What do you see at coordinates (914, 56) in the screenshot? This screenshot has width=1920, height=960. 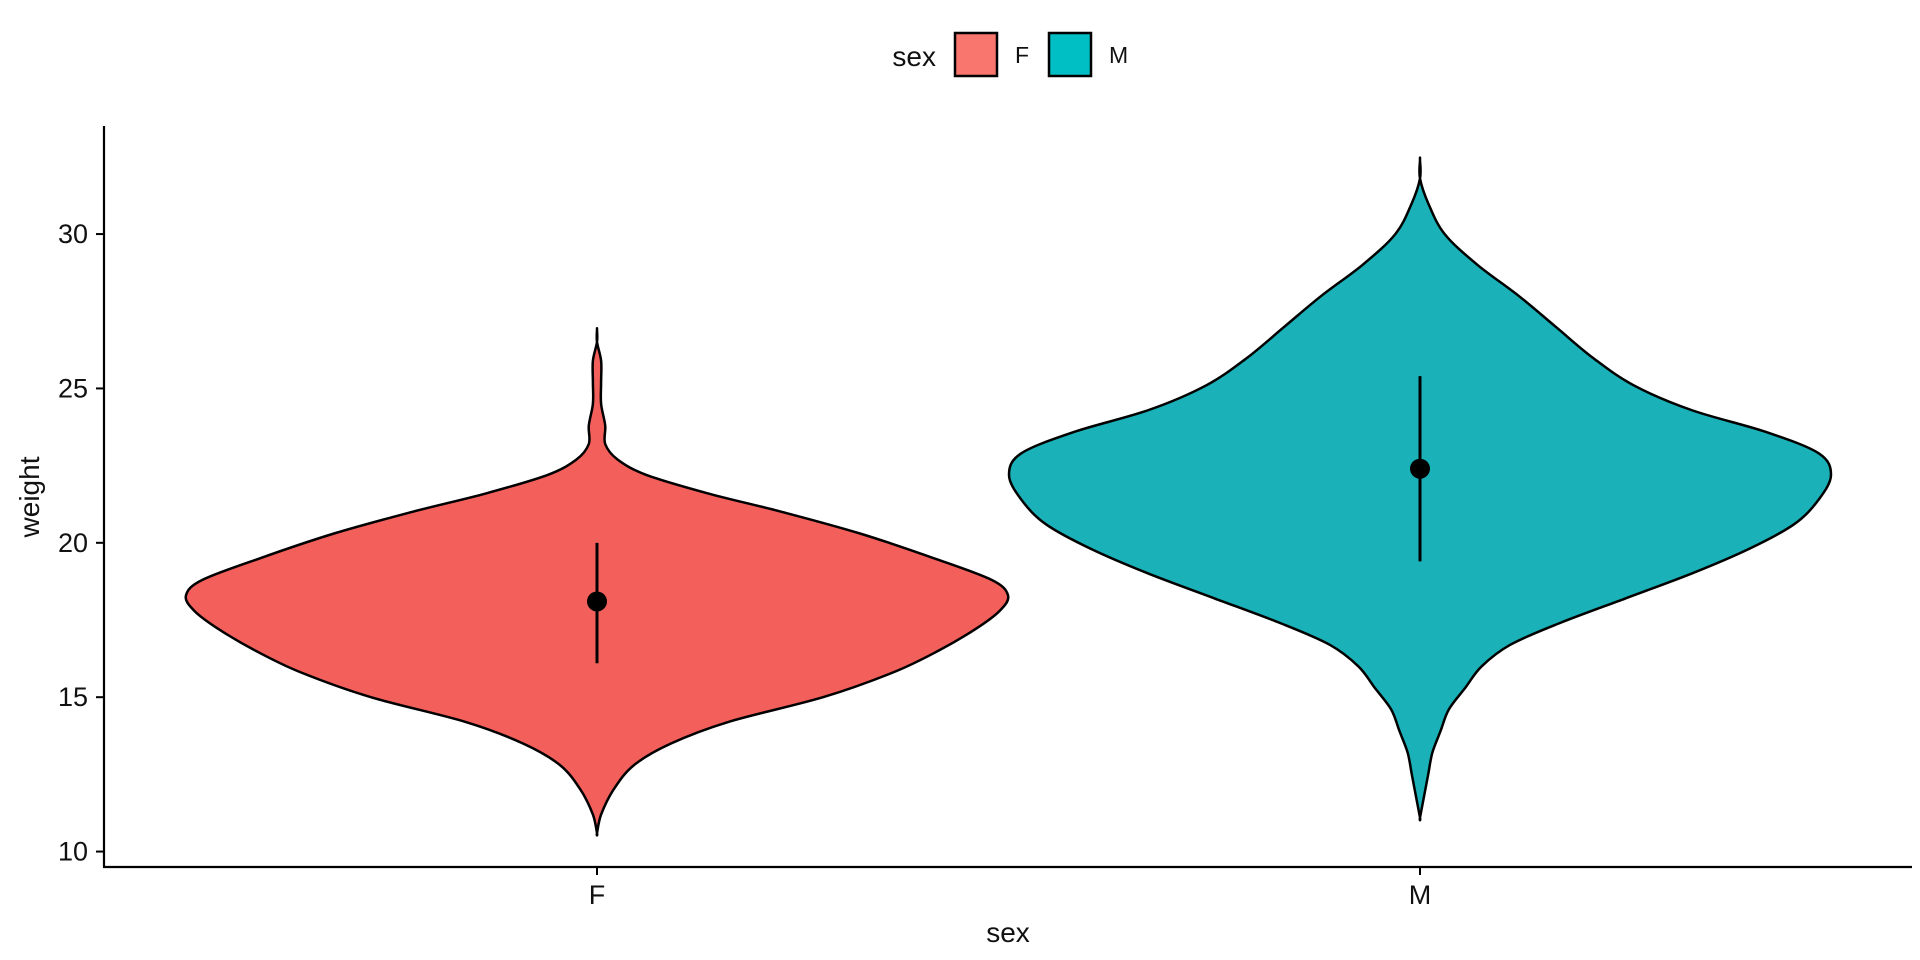 I see `legend-title: sex` at bounding box center [914, 56].